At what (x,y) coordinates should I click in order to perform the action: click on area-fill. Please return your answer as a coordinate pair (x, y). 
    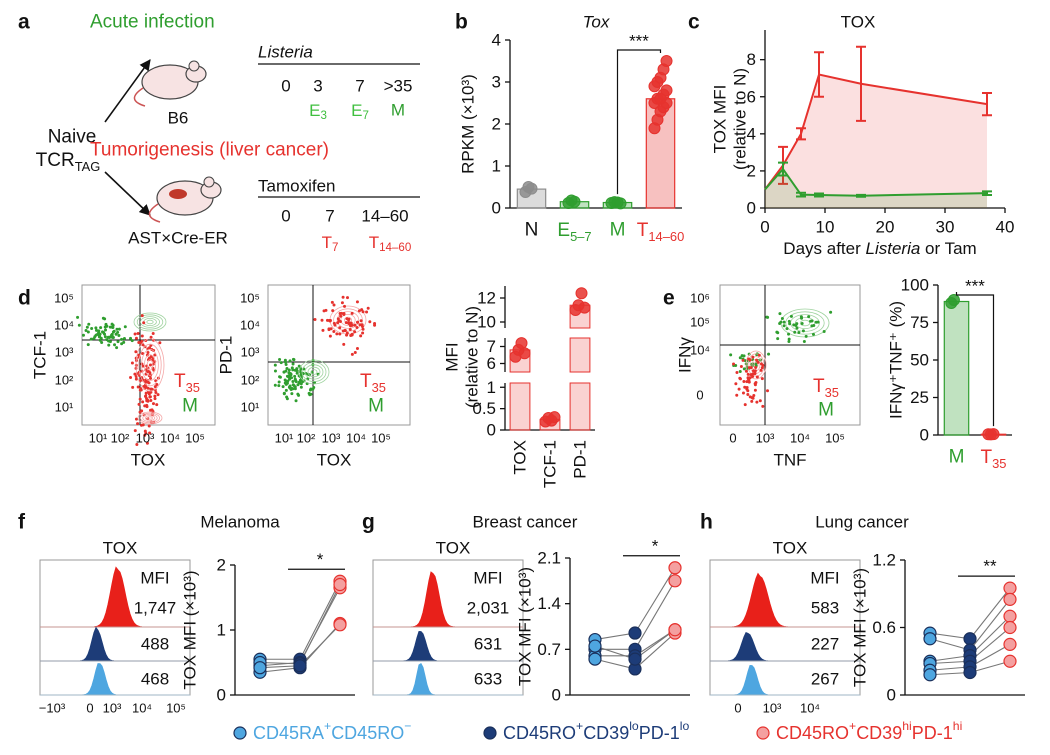
    Looking at the image, I should click on (876, 141).